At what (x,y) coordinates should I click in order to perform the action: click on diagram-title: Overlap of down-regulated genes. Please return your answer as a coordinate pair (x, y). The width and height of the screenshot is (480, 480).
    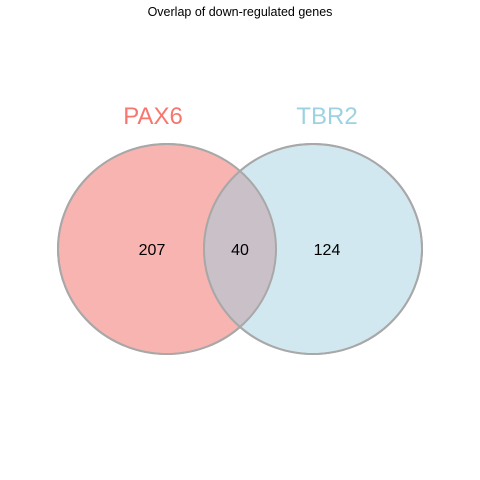
    Looking at the image, I should click on (240, 12).